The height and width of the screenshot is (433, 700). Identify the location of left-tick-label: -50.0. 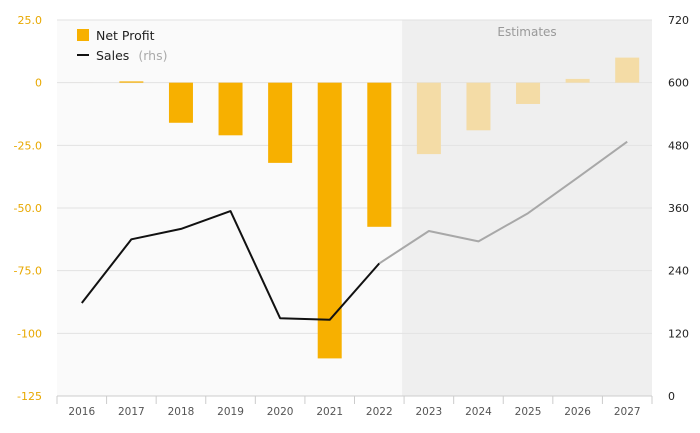
(28, 208).